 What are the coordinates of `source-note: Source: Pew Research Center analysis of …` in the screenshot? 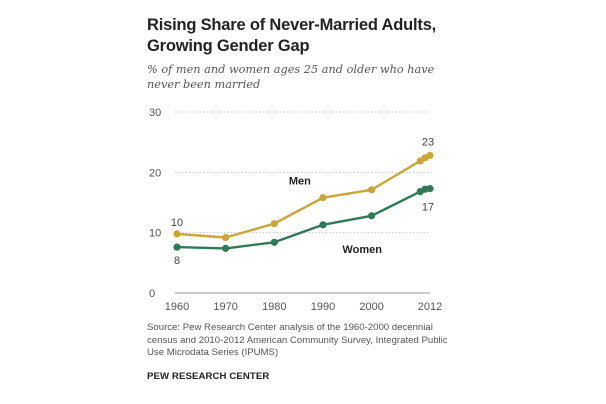 It's located at (297, 340).